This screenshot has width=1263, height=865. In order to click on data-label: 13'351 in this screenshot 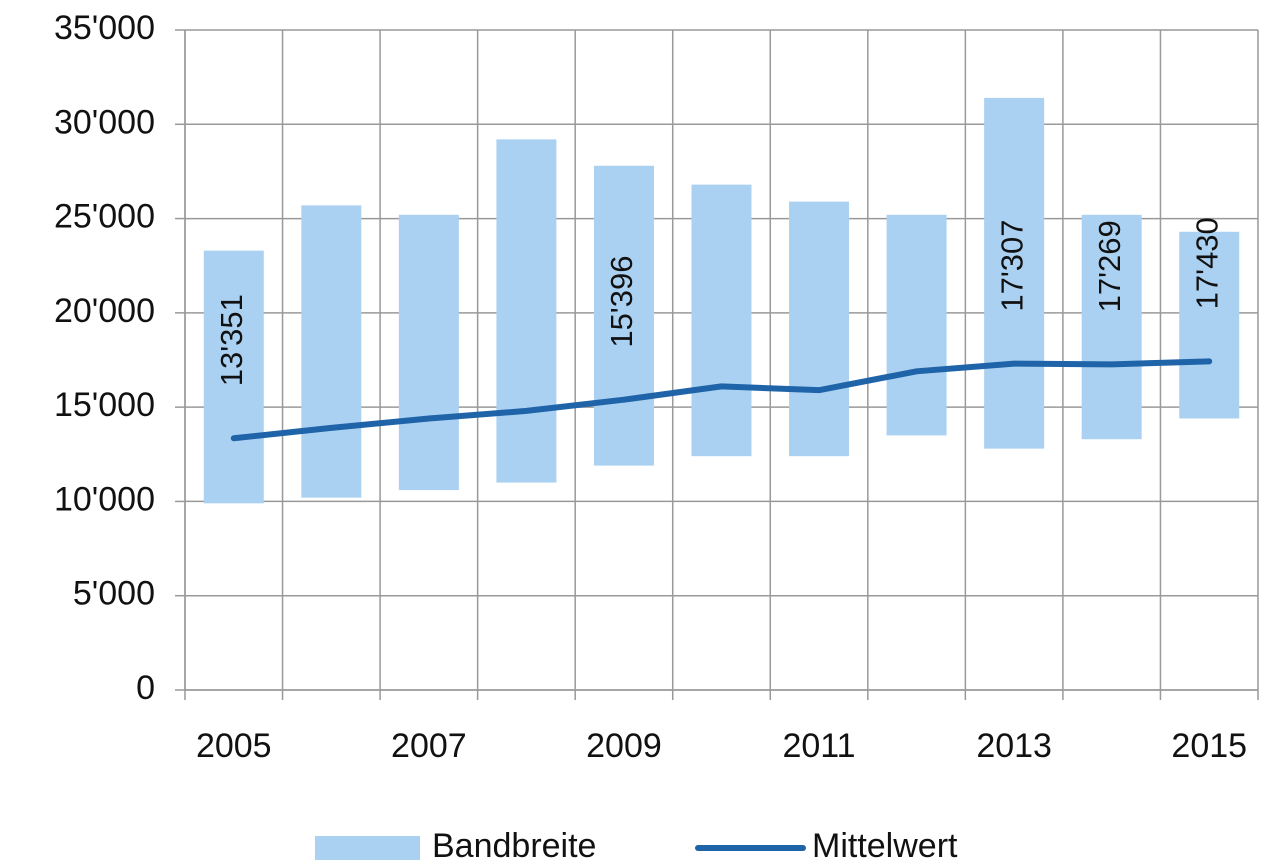, I will do `click(231, 340)`.